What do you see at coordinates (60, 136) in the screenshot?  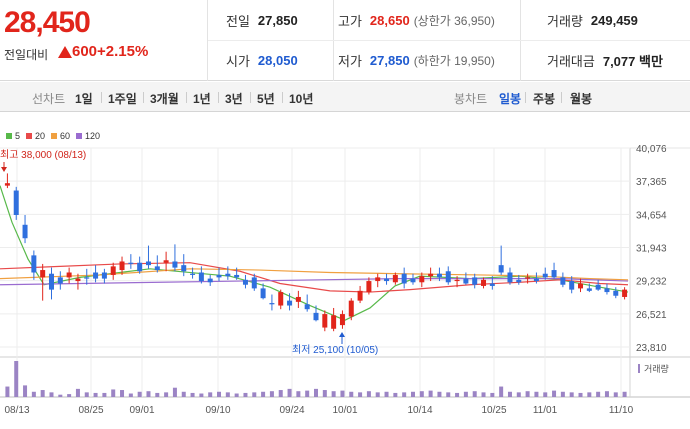 I see `legend-ma60: 60` at bounding box center [60, 136].